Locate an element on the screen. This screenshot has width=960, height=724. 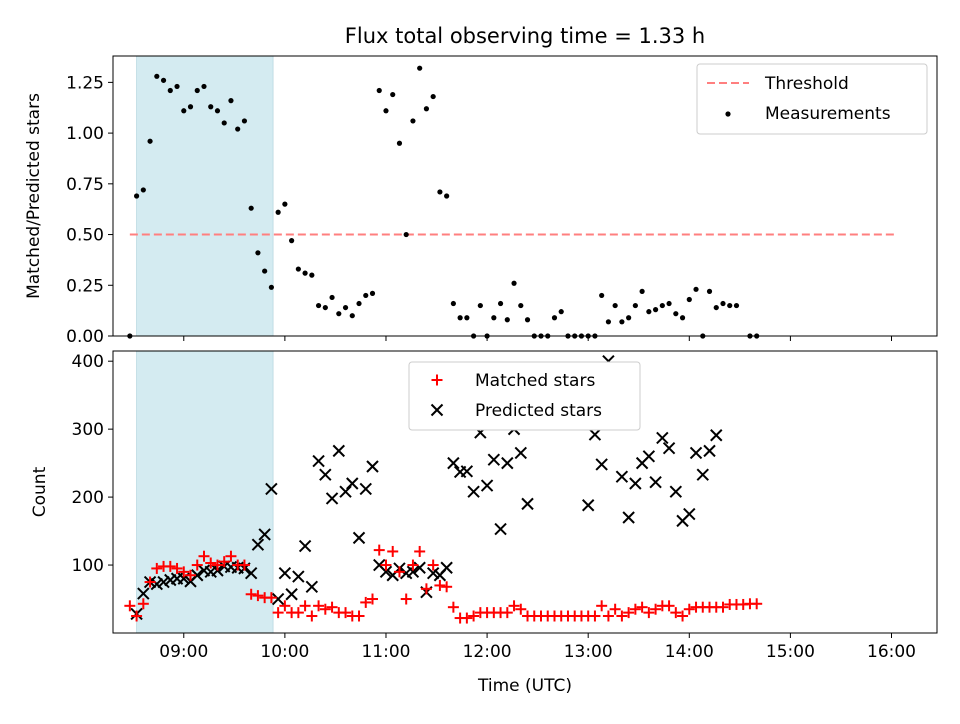
bottom-legend-box is located at coordinates (524, 396).